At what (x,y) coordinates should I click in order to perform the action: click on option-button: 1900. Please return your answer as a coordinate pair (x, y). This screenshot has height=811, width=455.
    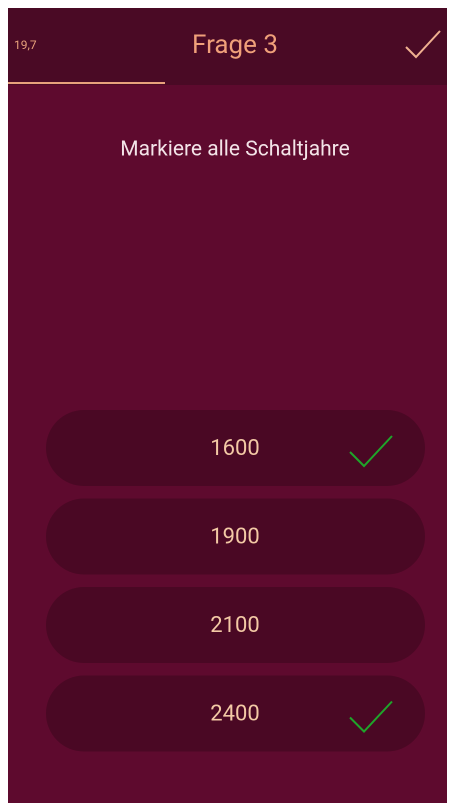
    Looking at the image, I should click on (235, 536).